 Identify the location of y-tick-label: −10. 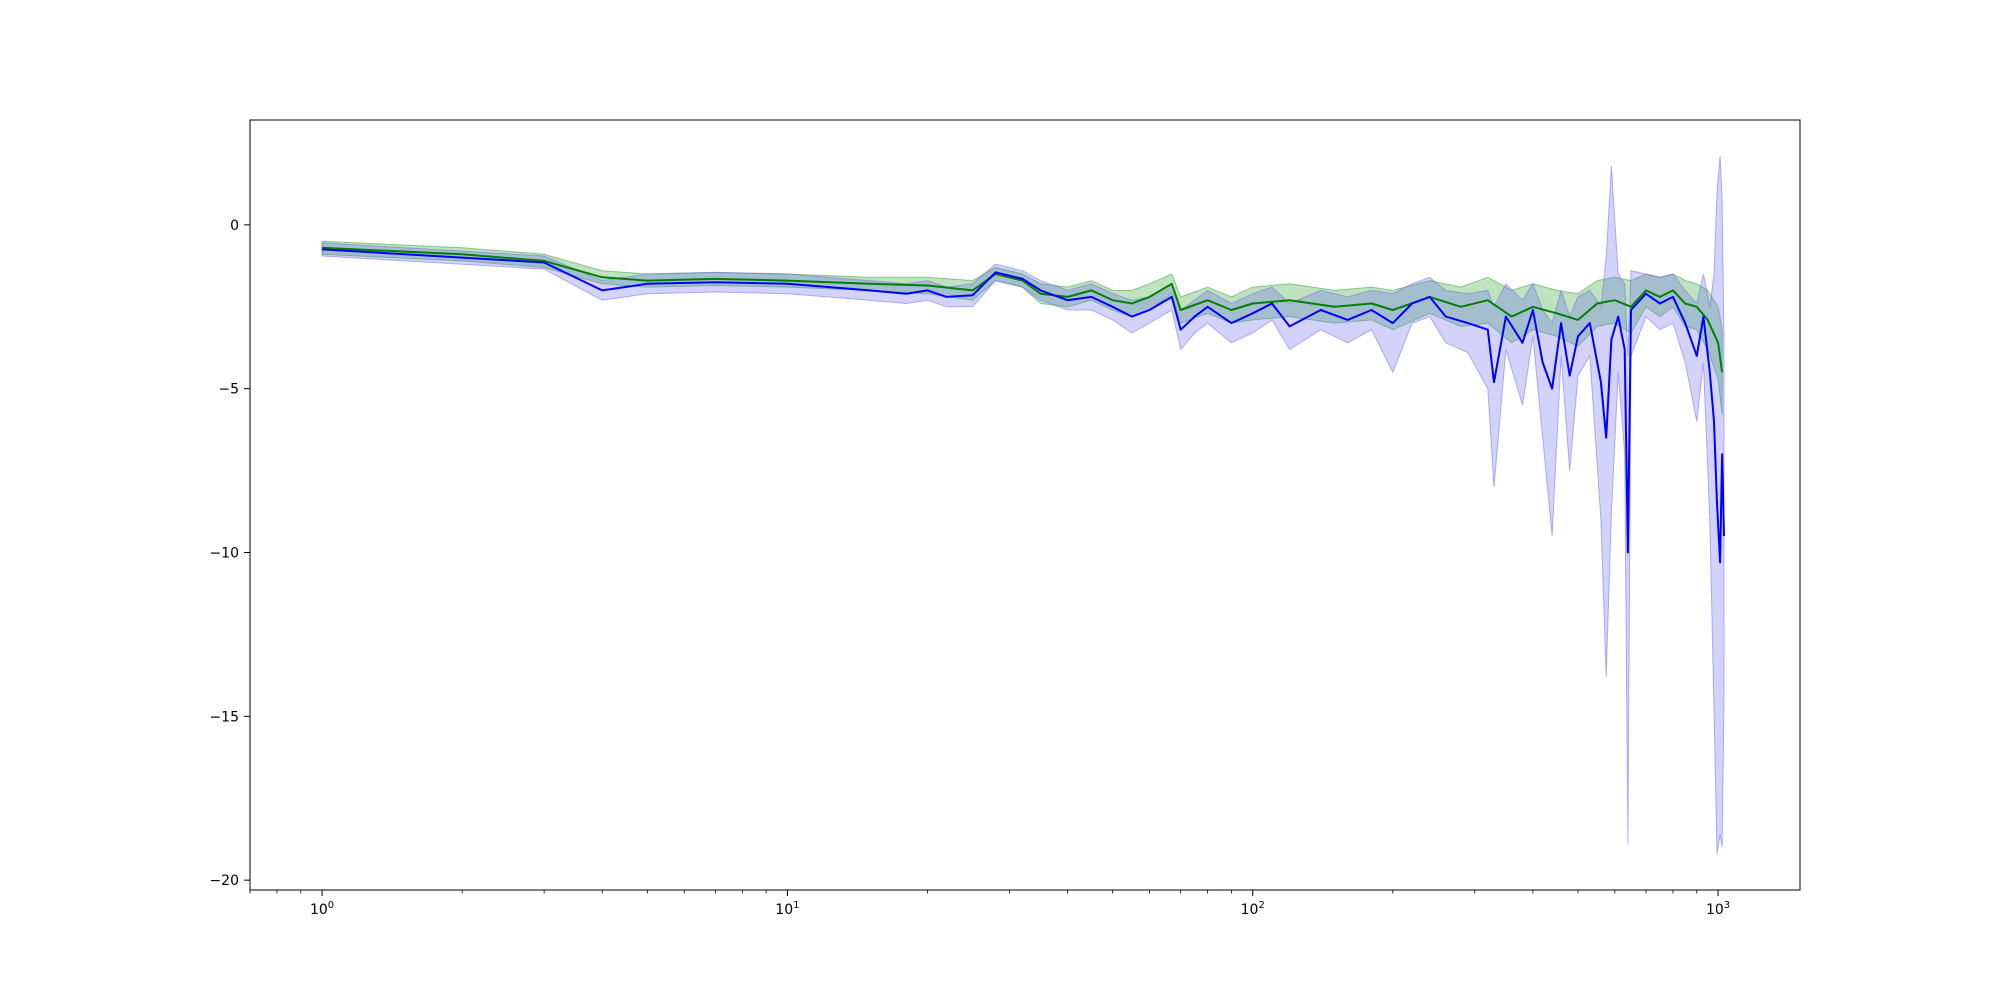
(224, 554).